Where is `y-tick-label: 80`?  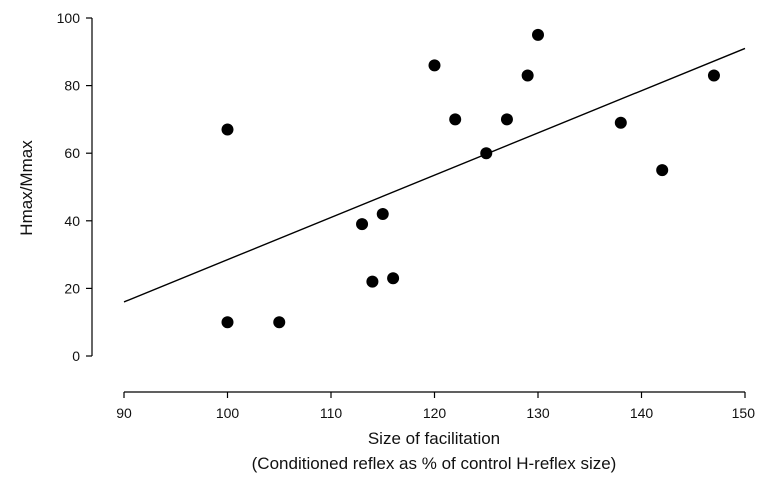 y-tick-label: 80 is located at coordinates (72, 86).